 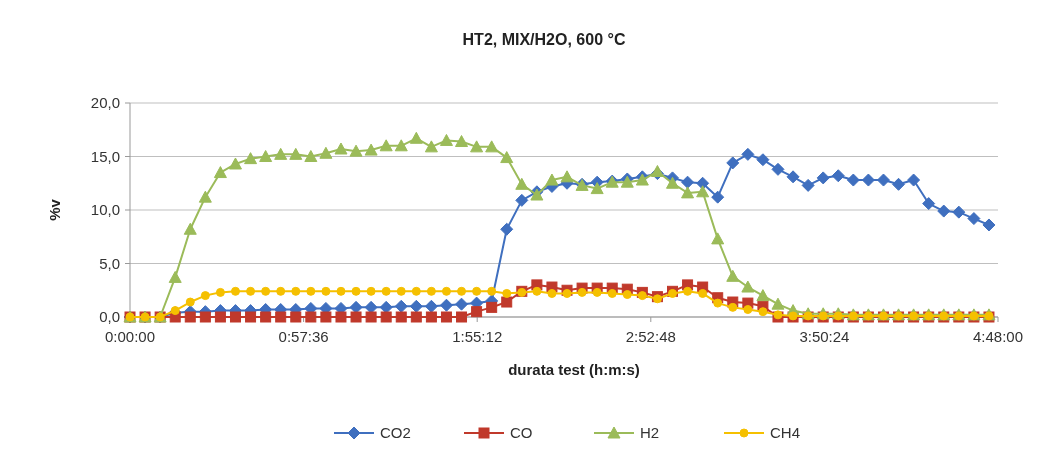 I want to click on y-tick-label: 5,0, so click(x=109, y=263).